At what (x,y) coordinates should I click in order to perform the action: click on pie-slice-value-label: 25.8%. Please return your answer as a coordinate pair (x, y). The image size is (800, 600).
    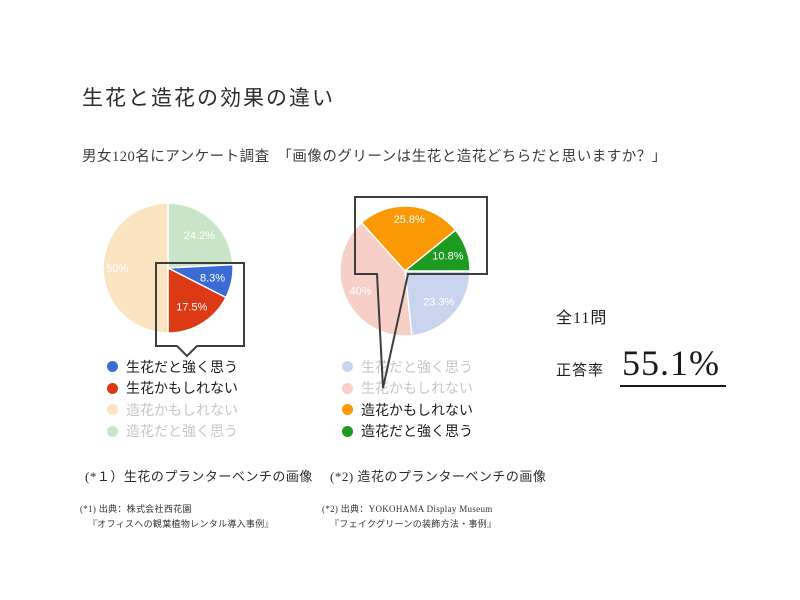
    Looking at the image, I should click on (409, 220).